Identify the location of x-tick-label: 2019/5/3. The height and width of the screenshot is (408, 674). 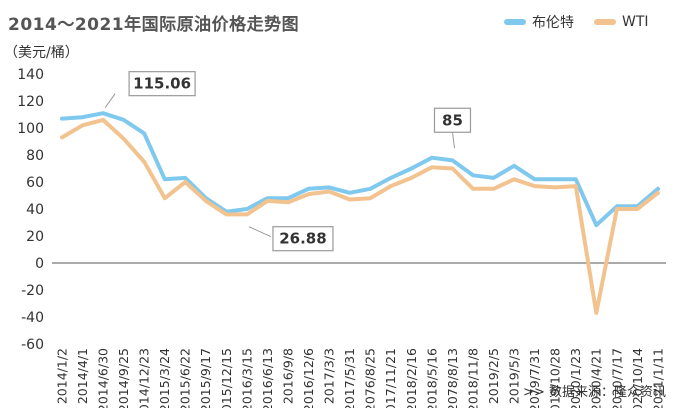
(514, 376).